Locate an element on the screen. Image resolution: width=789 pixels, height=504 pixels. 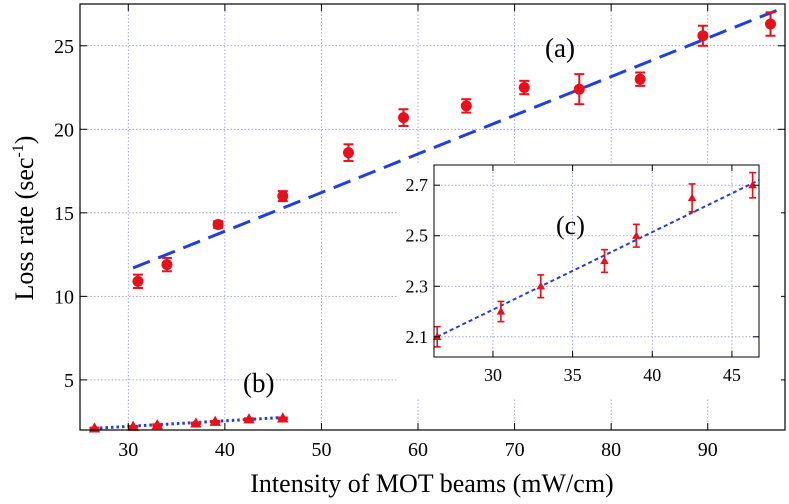
inset-fit-line is located at coordinates (598, 258).